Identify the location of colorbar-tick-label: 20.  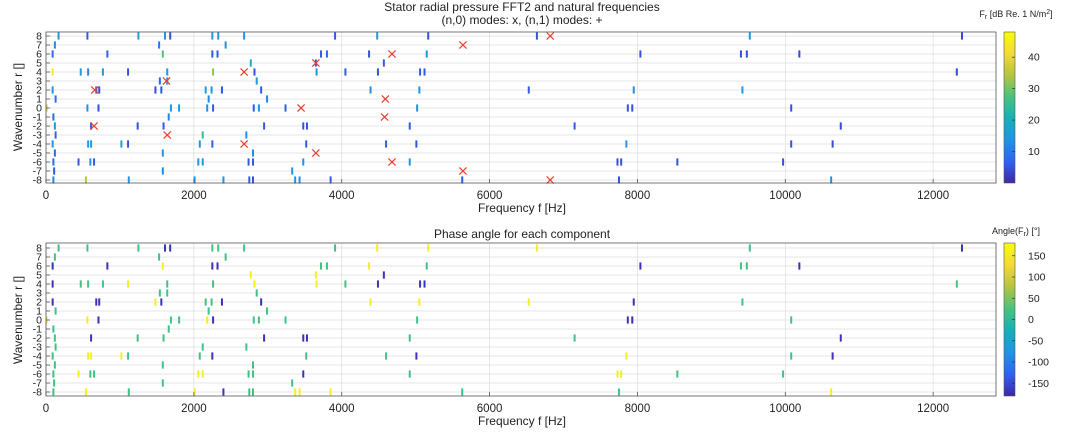
(1034, 121).